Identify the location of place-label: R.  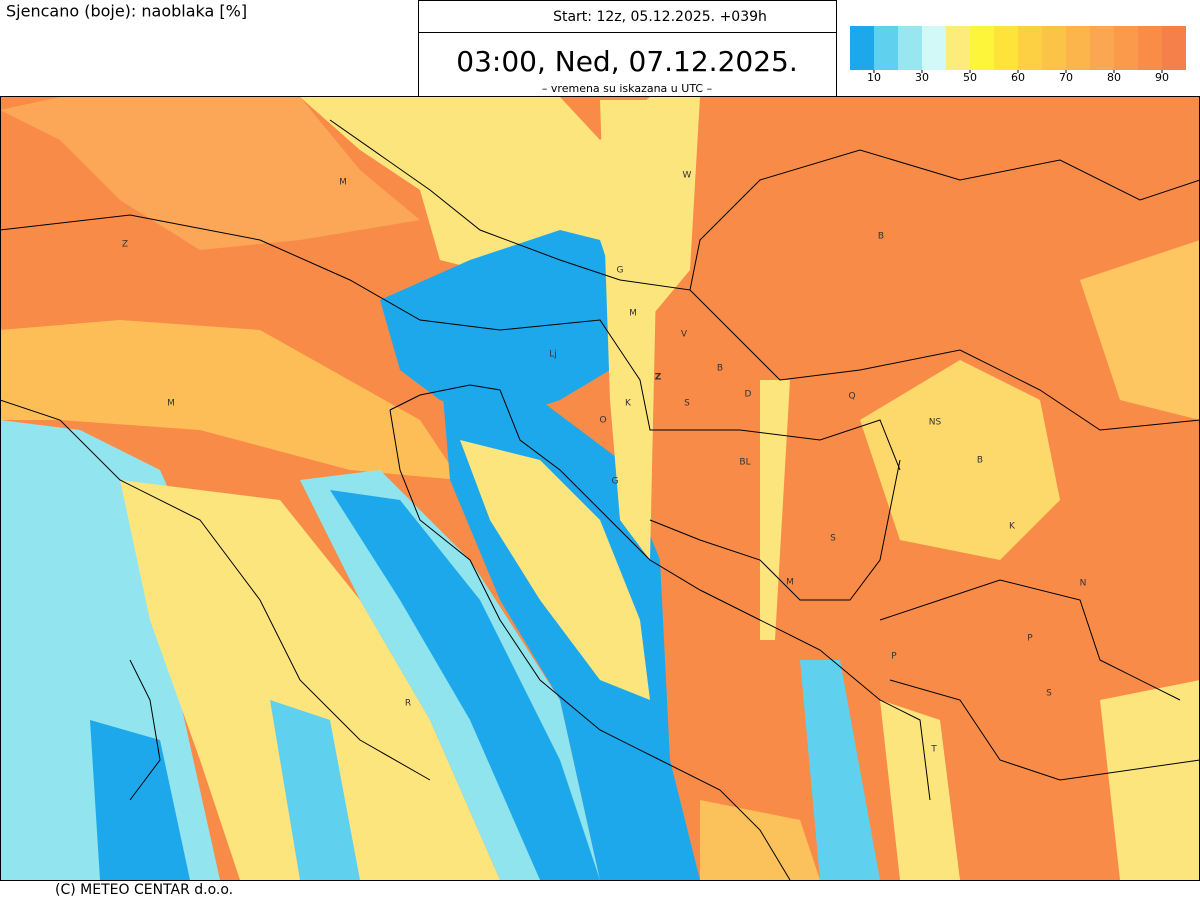
(408, 704).